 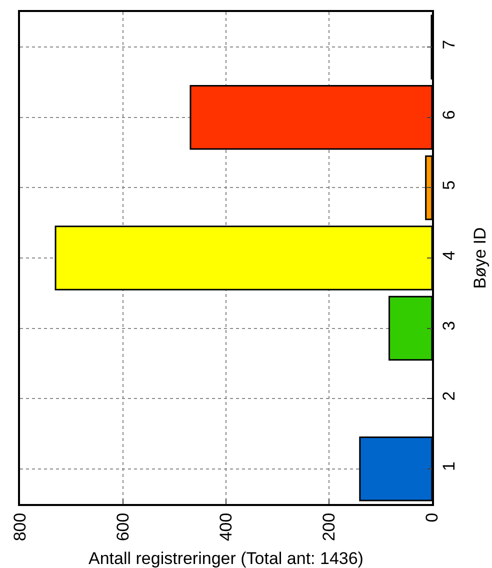 What do you see at coordinates (123, 527) in the screenshot?
I see `x-tick-label: 600` at bounding box center [123, 527].